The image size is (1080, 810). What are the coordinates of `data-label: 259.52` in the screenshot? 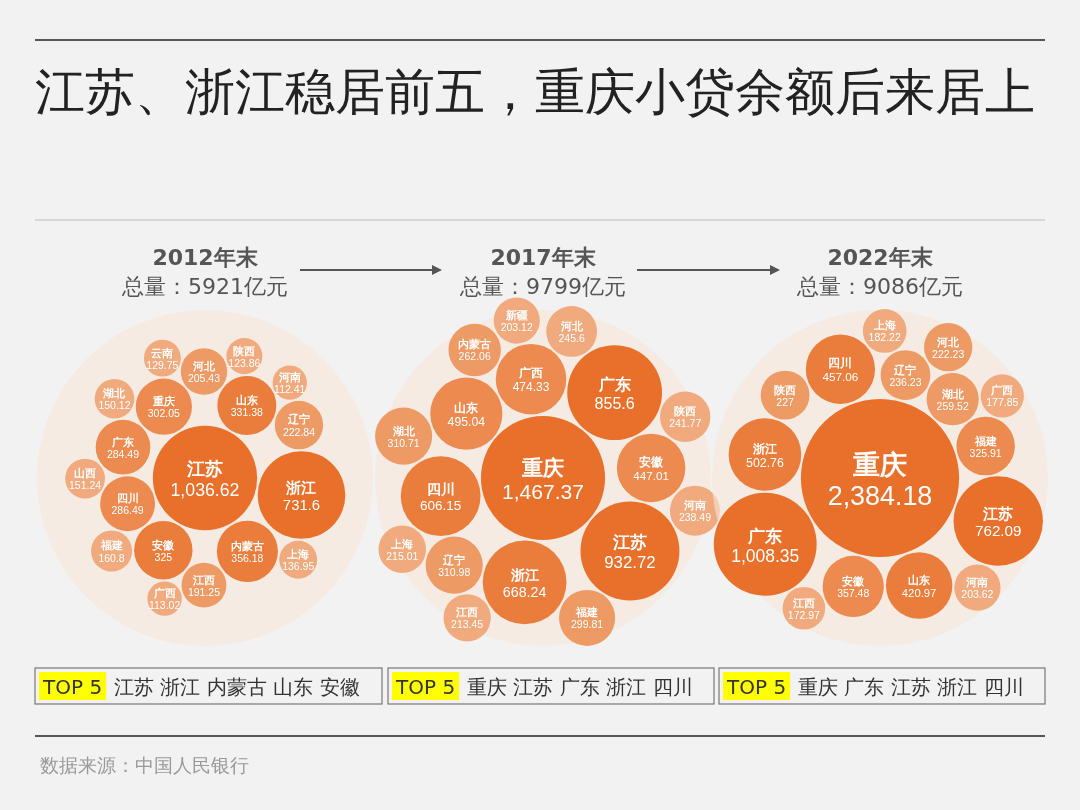 It's located at (952, 405).